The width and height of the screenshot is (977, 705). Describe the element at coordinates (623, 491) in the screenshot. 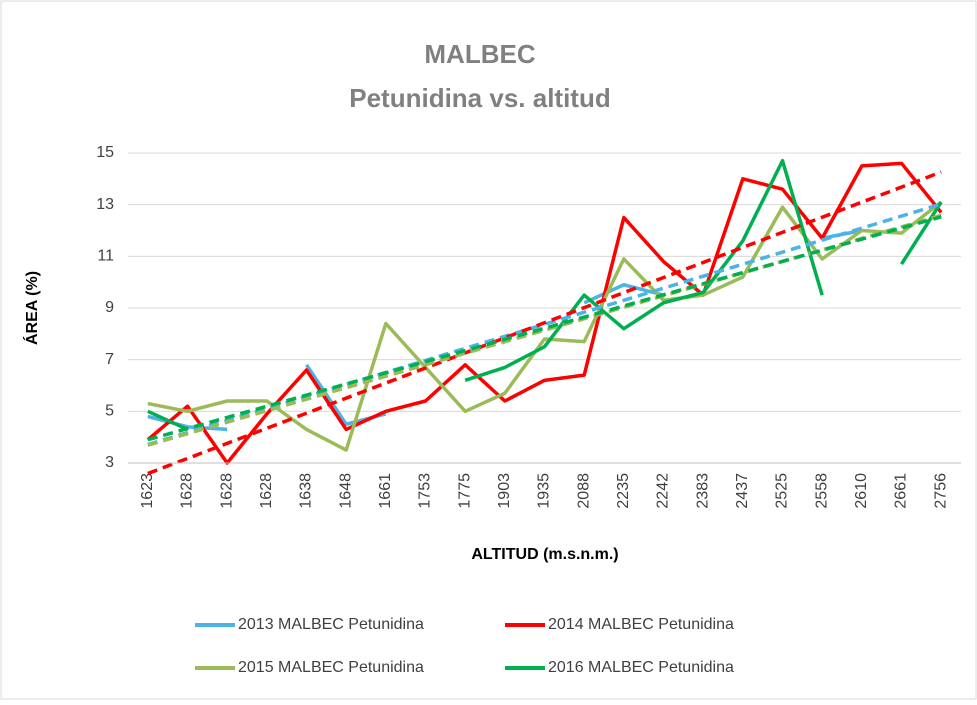

I see `x-tick-label: 2235` at that location.